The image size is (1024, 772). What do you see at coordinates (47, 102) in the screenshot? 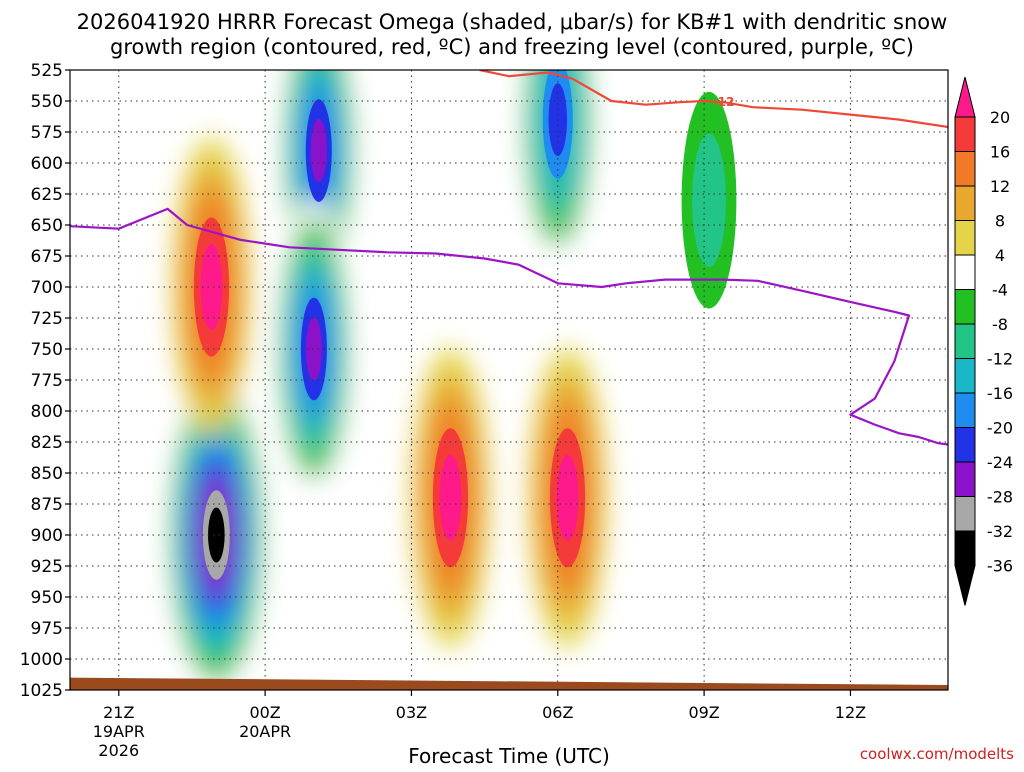
I see `y-tick-label-550: 550` at bounding box center [47, 102].